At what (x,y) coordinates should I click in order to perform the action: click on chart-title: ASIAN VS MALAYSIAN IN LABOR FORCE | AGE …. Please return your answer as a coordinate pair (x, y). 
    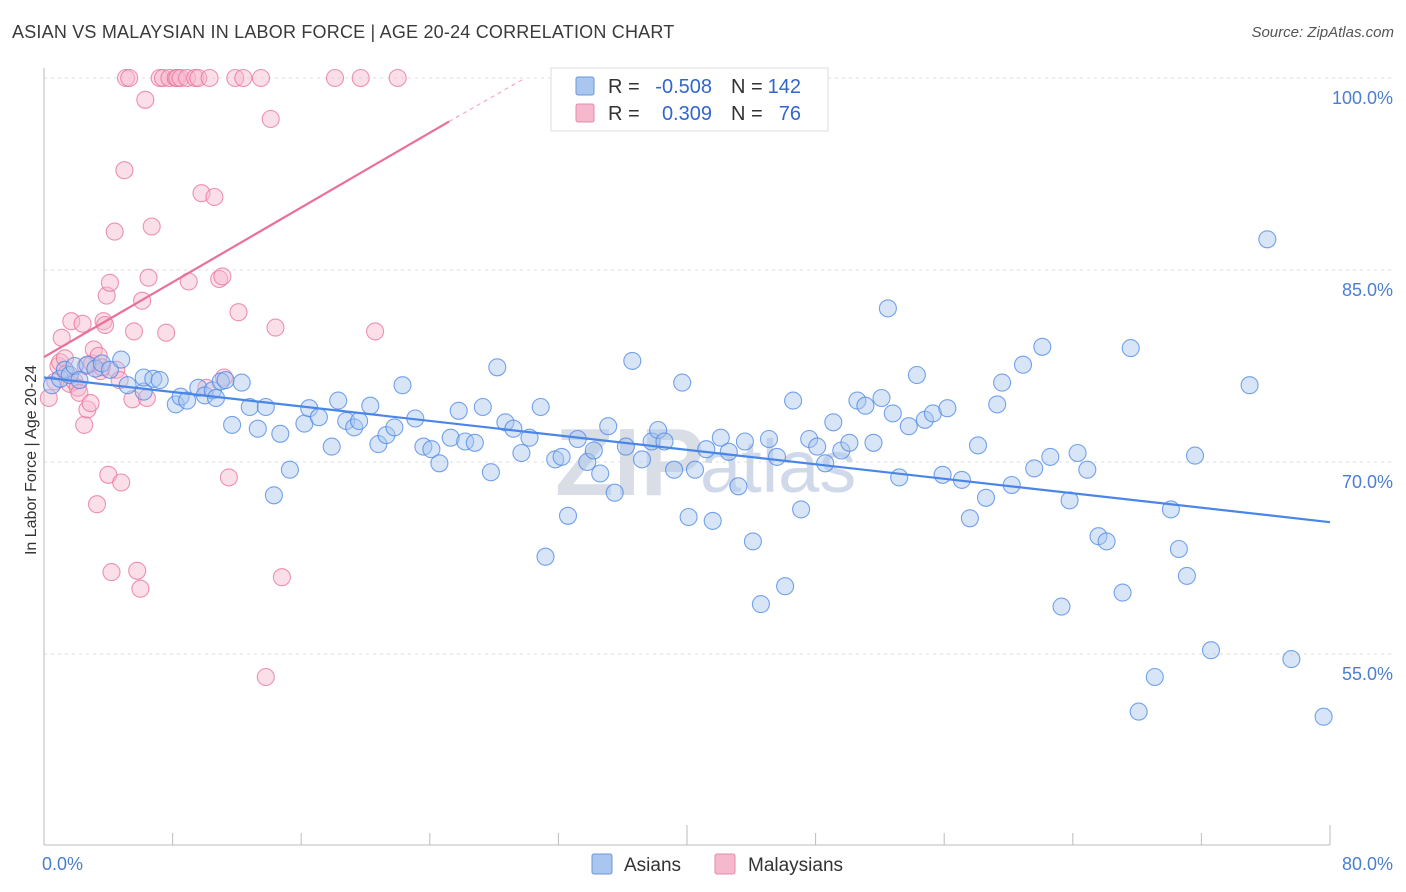
    Looking at the image, I should click on (343, 32).